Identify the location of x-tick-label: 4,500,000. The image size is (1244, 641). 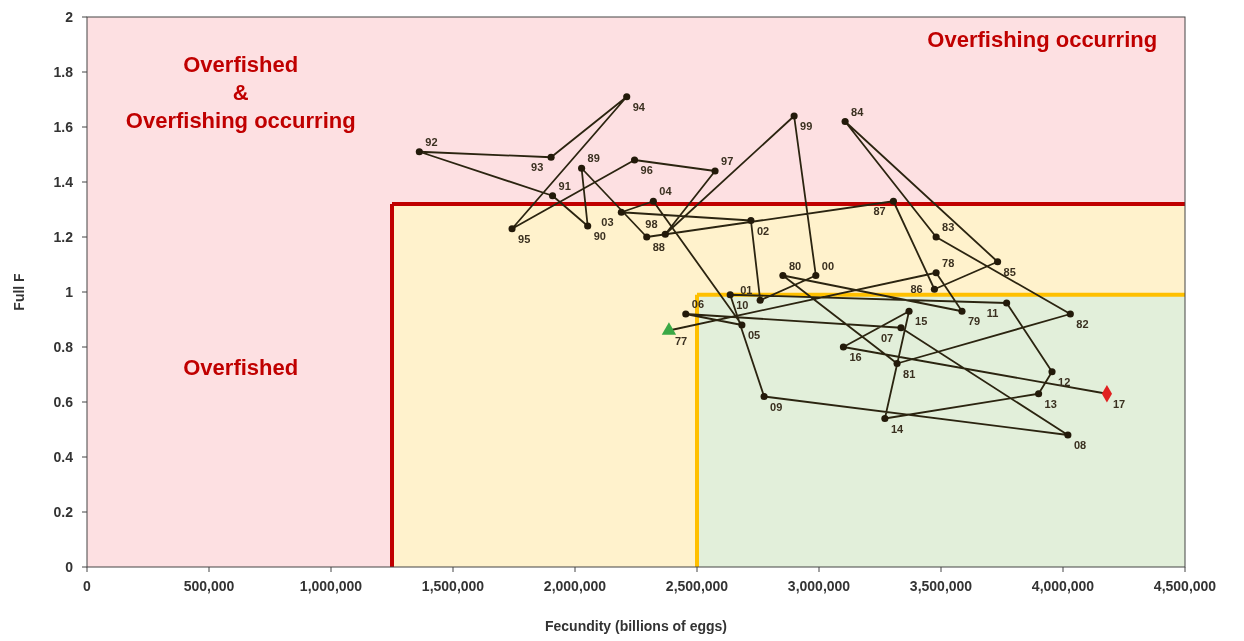
(1185, 586).